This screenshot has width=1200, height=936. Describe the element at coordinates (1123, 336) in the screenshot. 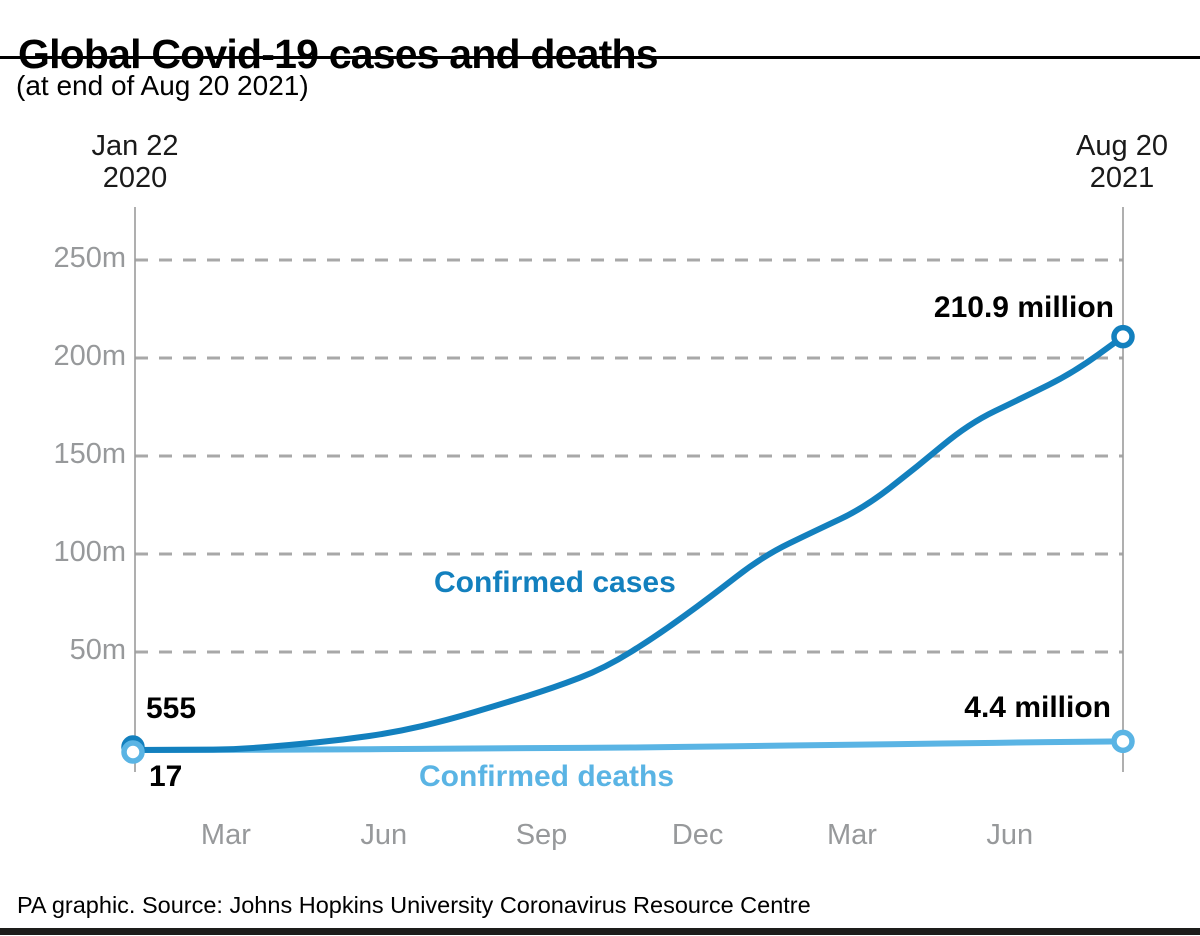

I see `end-marker-cases` at that location.